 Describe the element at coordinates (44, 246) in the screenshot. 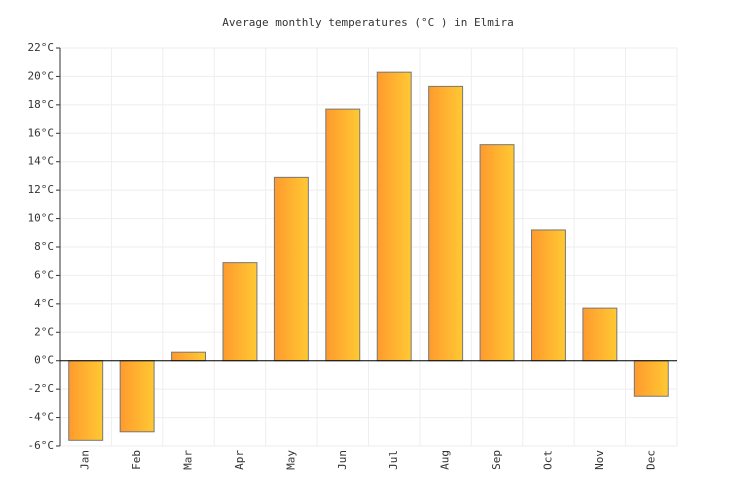

I see `y-tick-label: 8°C` at that location.